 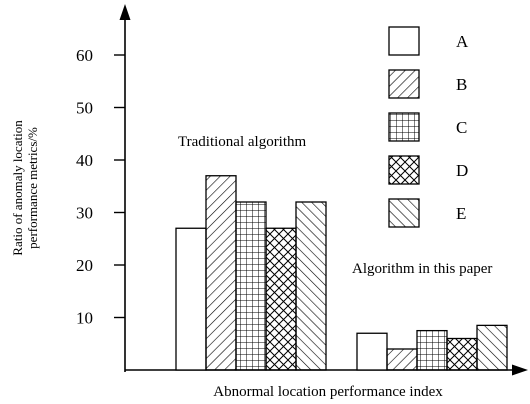 What do you see at coordinates (404, 41) in the screenshot?
I see `legend-swatch-a` at bounding box center [404, 41].